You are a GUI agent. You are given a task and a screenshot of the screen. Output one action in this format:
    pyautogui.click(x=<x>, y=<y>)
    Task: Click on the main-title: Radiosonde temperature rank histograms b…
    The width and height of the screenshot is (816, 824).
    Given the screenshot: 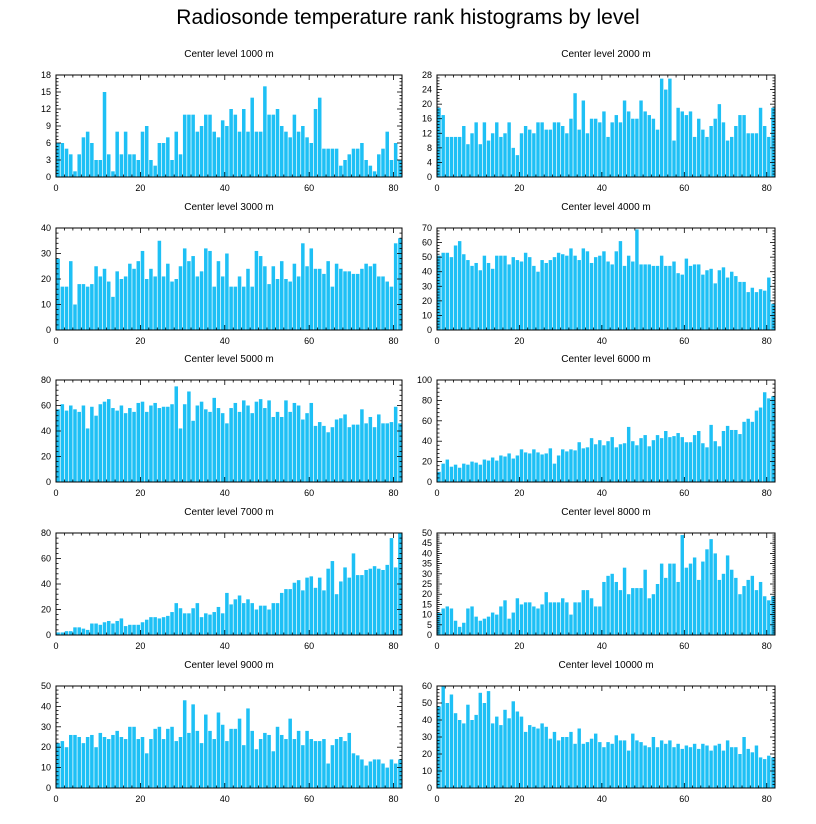 What is the action you would take?
    pyautogui.click(x=408, y=17)
    